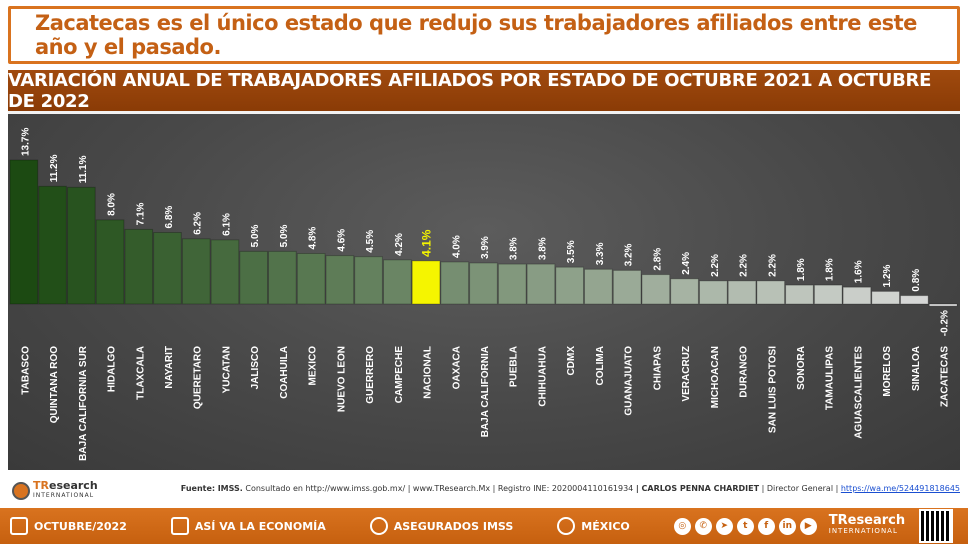 The height and width of the screenshot is (544, 968). Describe the element at coordinates (563, 488) in the screenshot. I see `source-registry: | Registro INE: 2020004110161934` at that location.